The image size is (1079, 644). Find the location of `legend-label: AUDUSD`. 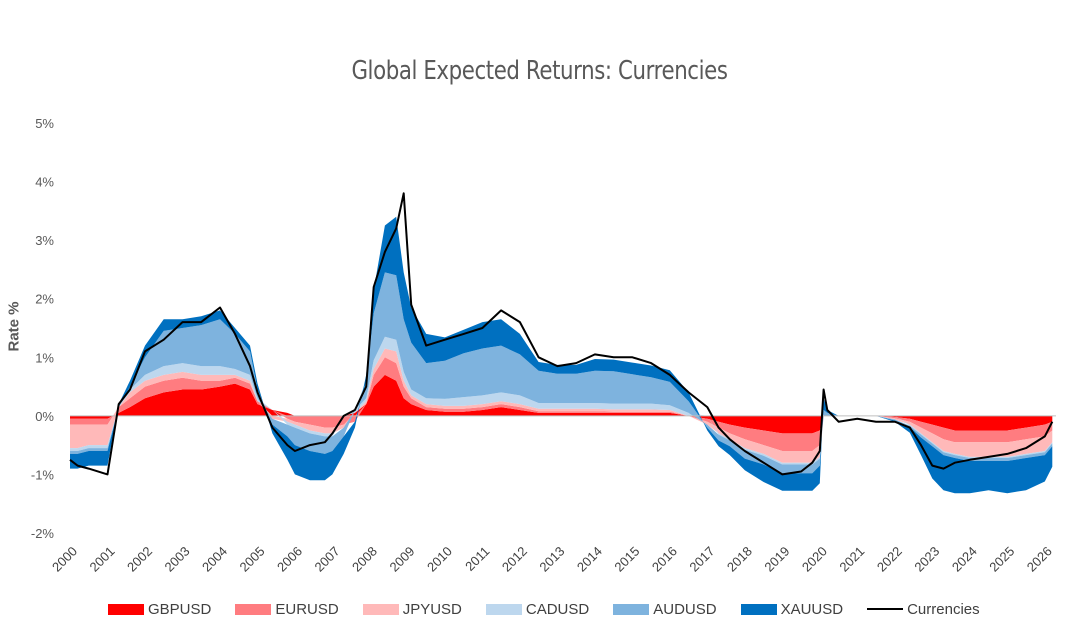

legend-label: AUDUSD is located at coordinates (685, 609).